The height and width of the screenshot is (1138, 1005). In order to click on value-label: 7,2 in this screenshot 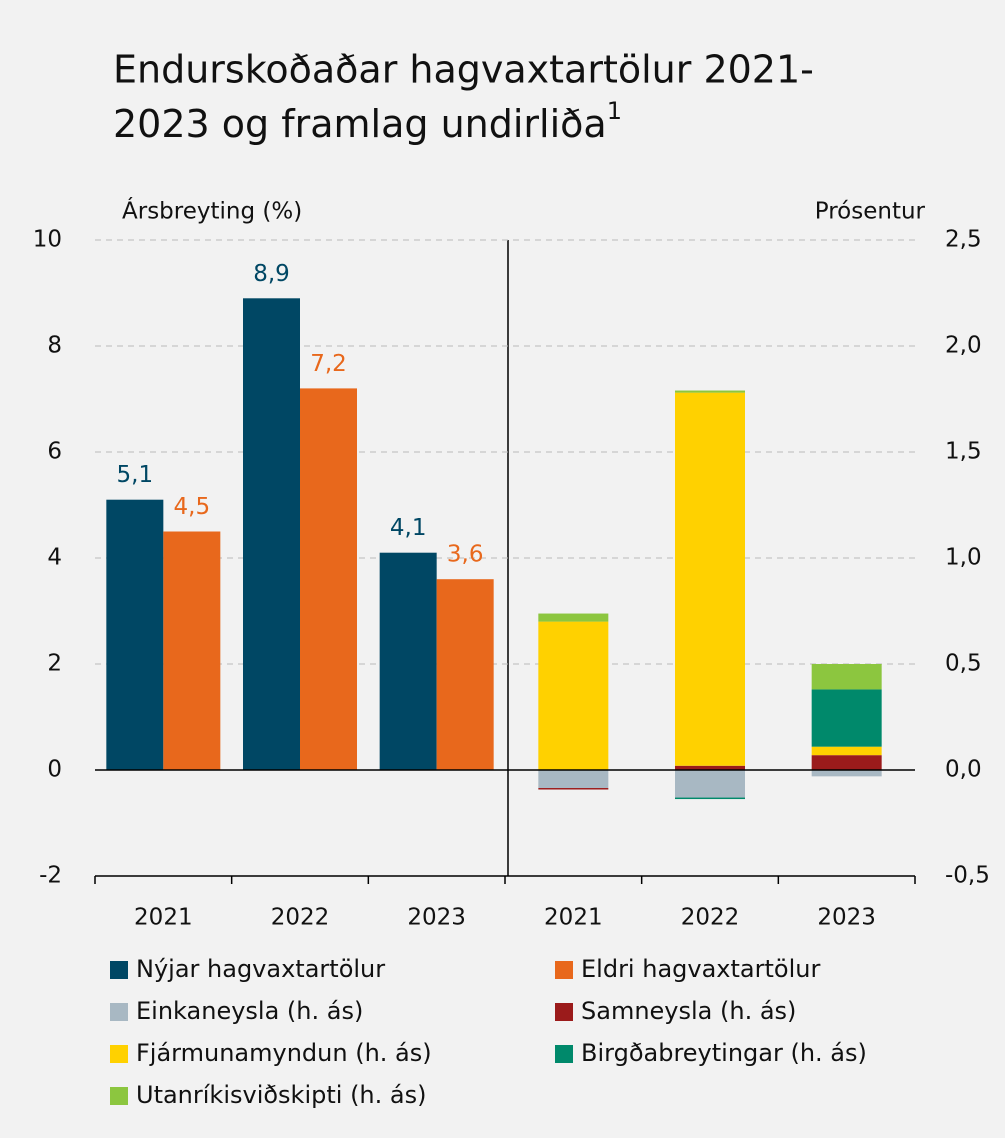, I will do `click(328, 364)`.